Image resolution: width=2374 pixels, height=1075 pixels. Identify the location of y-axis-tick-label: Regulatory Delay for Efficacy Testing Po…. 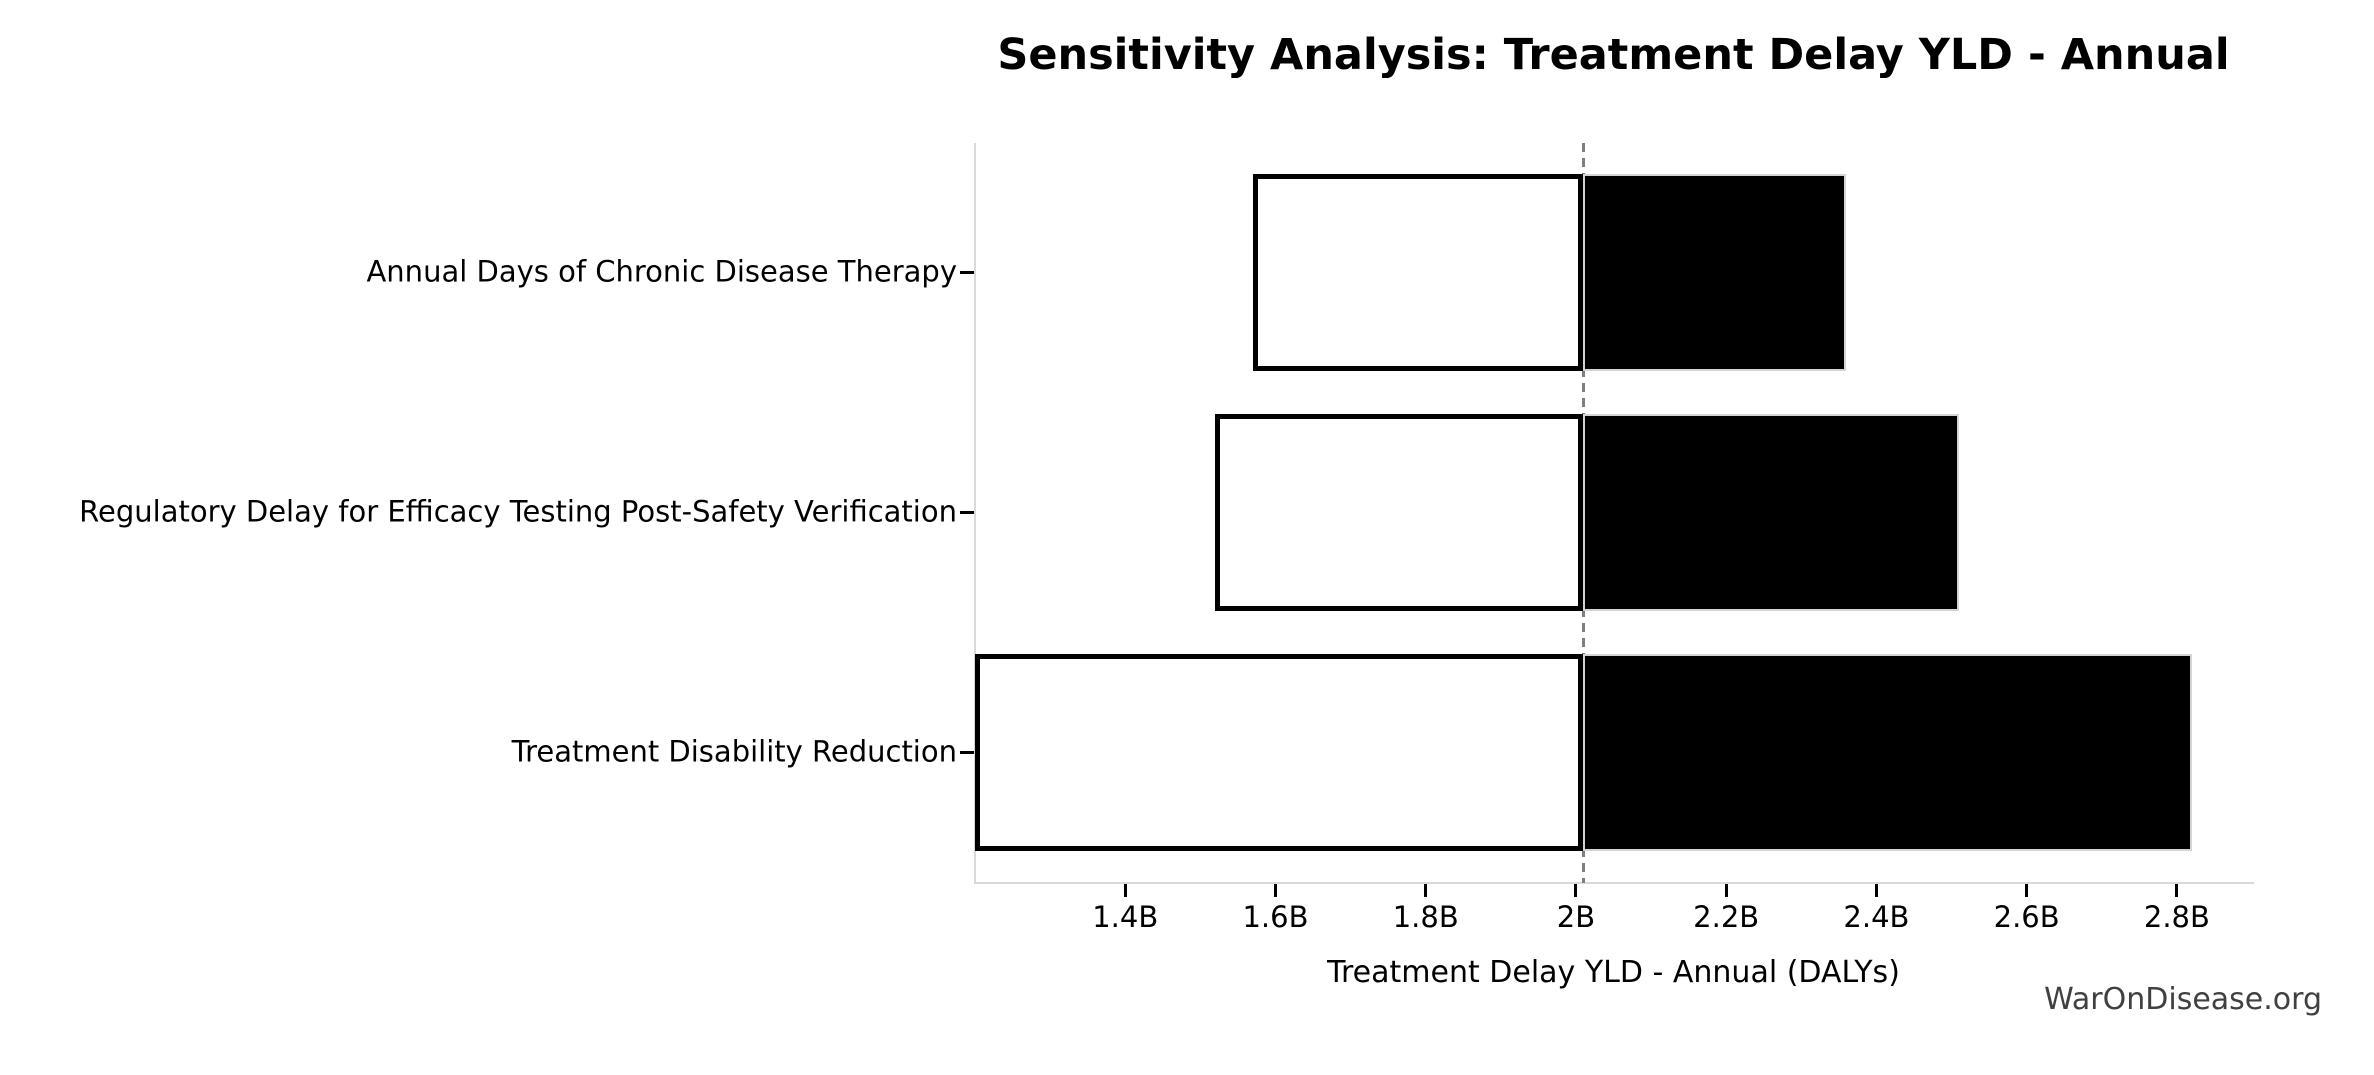
(518, 511).